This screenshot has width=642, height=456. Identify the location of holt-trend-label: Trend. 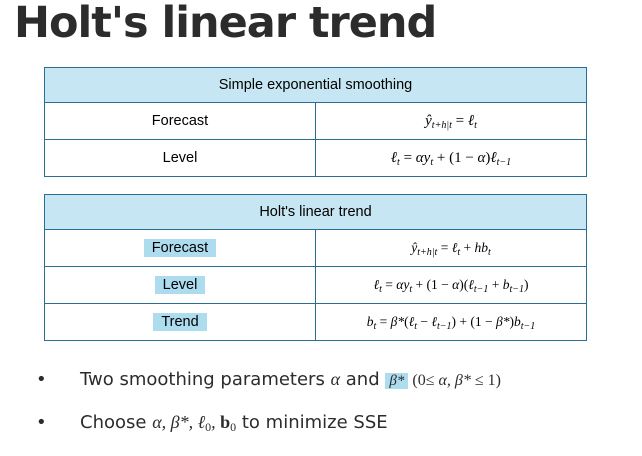
(180, 322).